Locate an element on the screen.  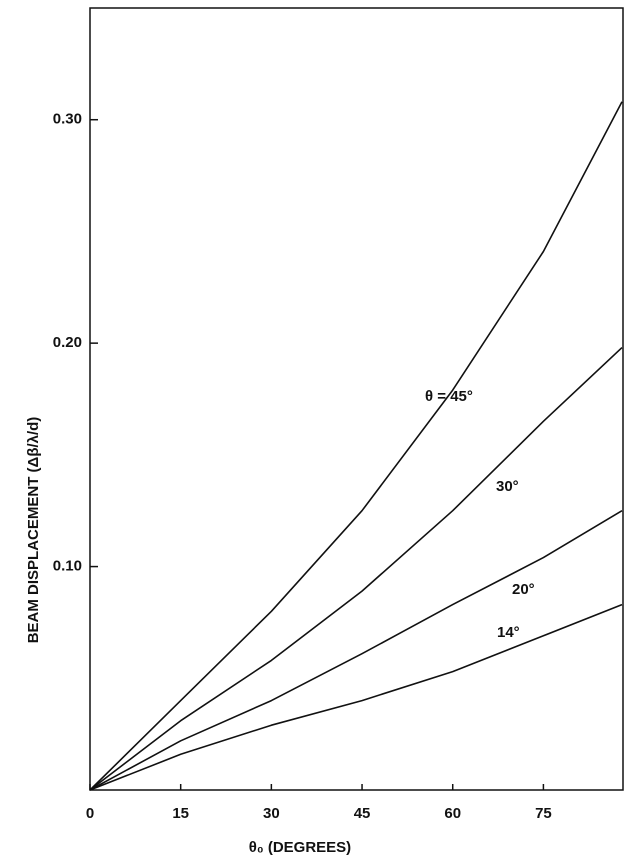
curve-label: θ = 45° is located at coordinates (449, 396).